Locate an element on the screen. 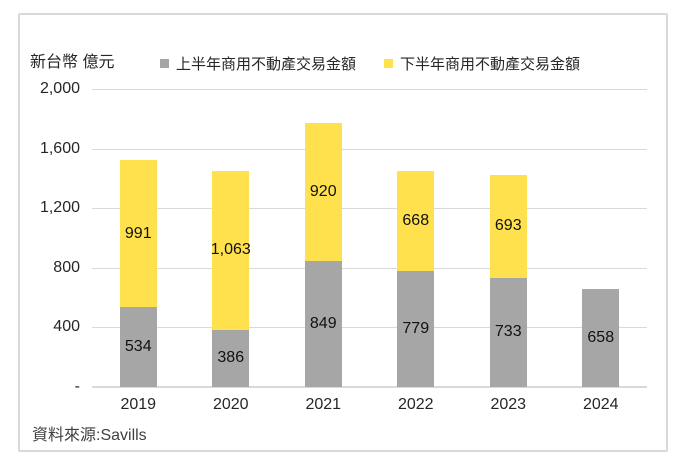 Image resolution: width=687 pixels, height=462 pixels. bar-value-label: 849 is located at coordinates (323, 323).